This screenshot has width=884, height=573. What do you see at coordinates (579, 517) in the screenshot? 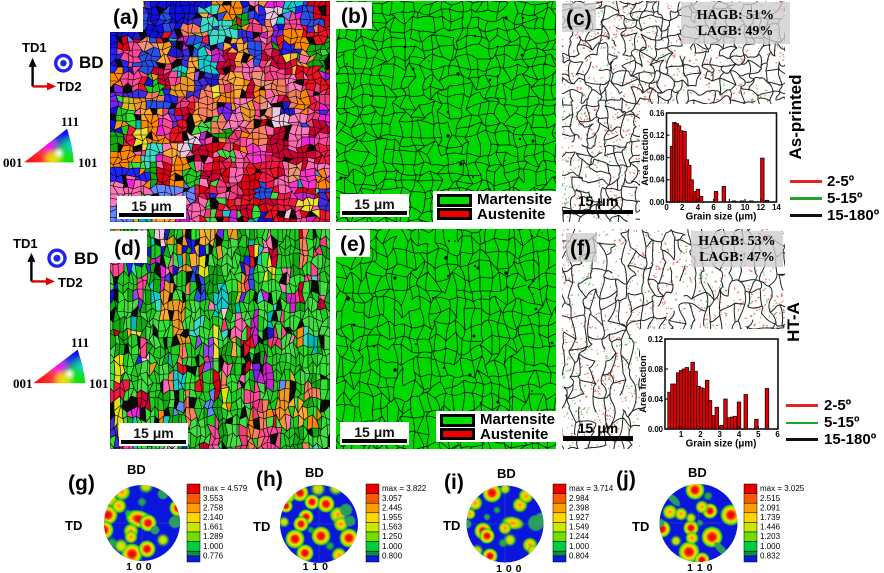
I see `svg-text: 1.927` at bounding box center [579, 517].